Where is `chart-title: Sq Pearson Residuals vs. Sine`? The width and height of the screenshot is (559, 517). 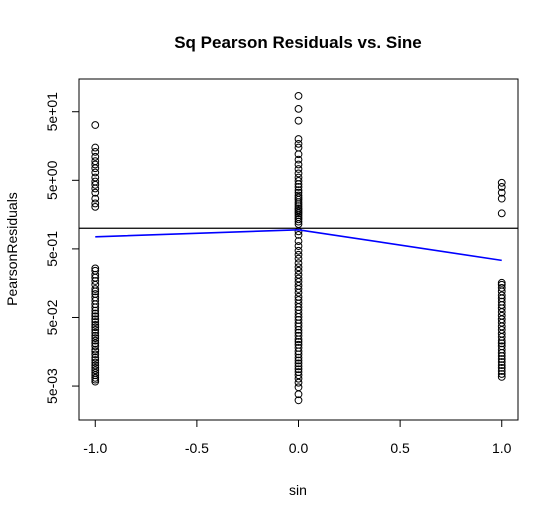 chart-title: Sq Pearson Residuals vs. Sine is located at coordinates (298, 42).